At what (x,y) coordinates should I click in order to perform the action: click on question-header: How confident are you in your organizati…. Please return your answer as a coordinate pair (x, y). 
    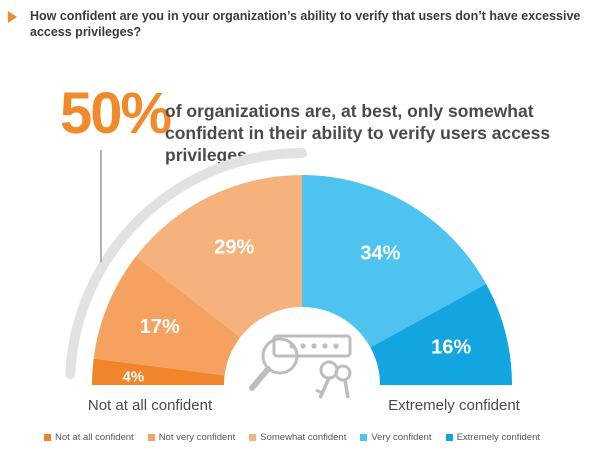
    Looking at the image, I should click on (300, 24).